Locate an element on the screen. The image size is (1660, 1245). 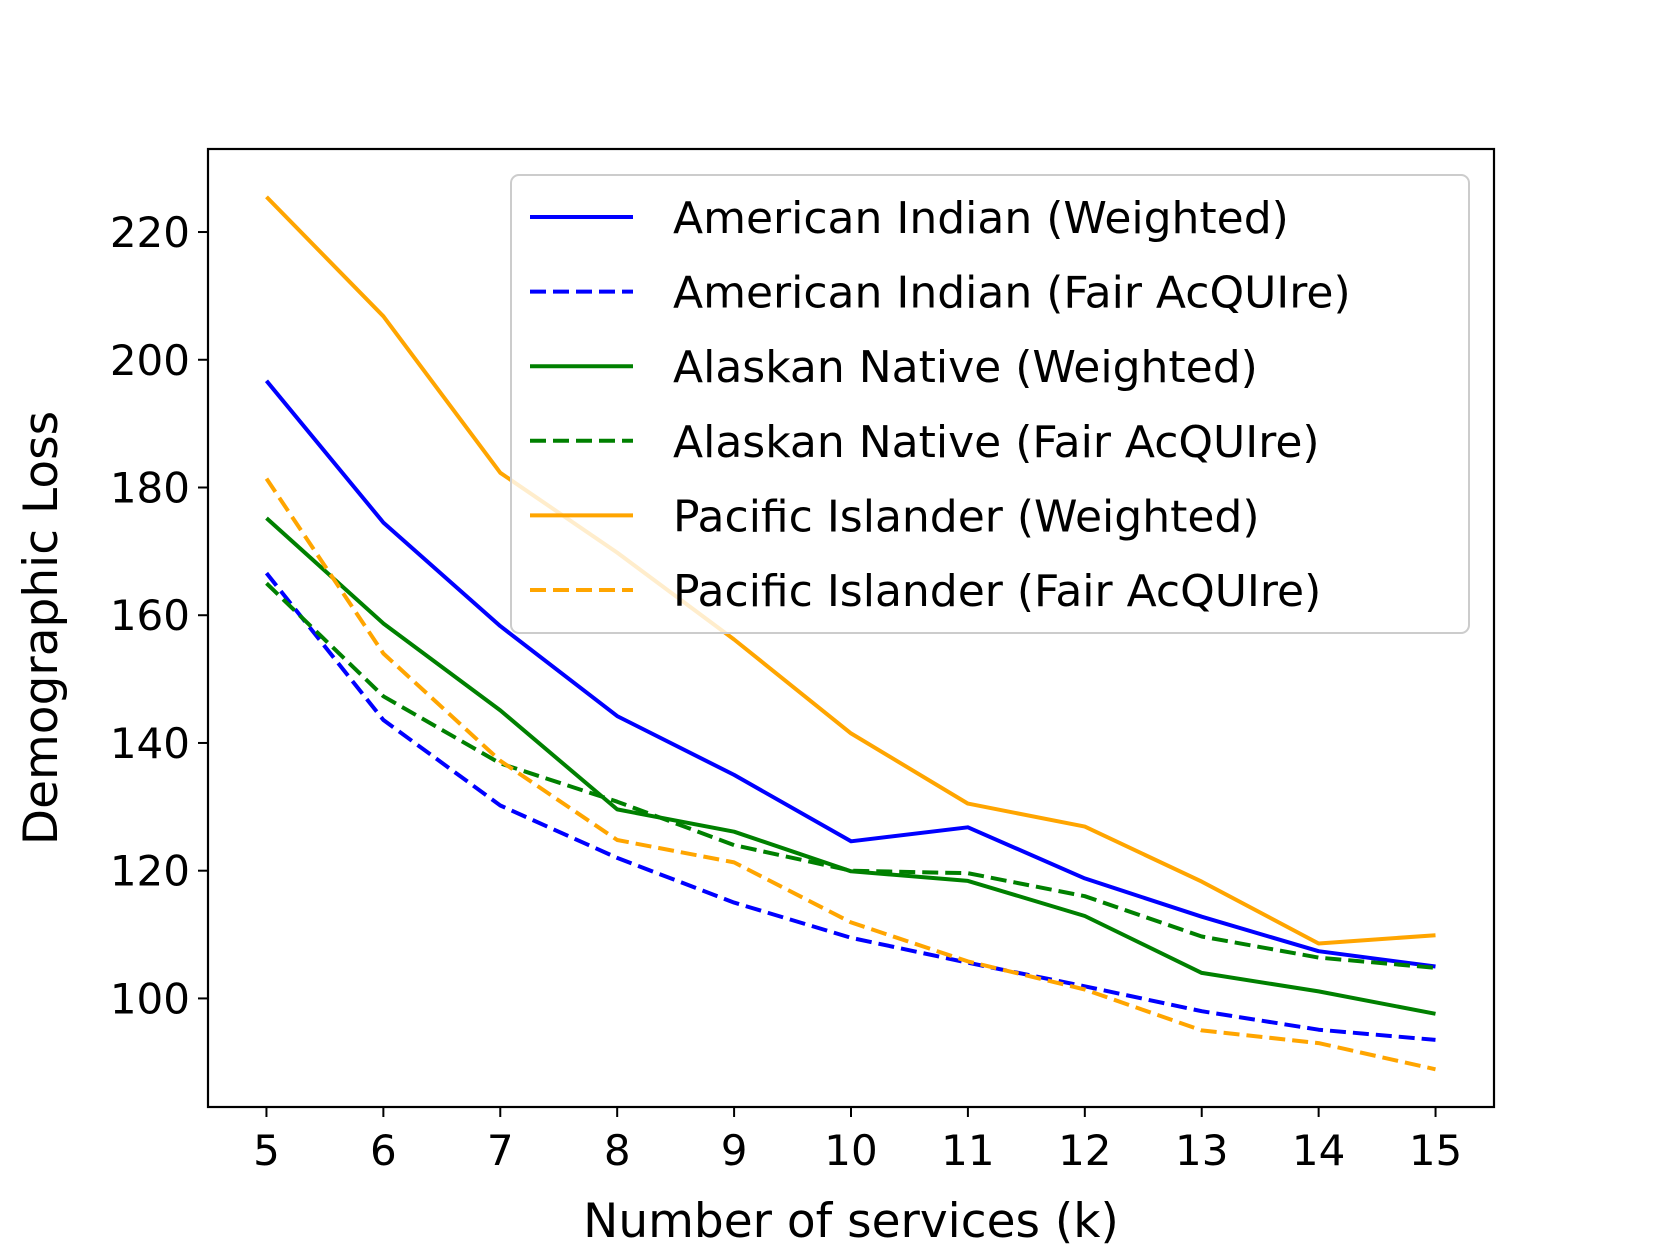
x-axis: 5 6 7 8 9 10 11 12 13 14 15 is located at coordinates (857, 1141).